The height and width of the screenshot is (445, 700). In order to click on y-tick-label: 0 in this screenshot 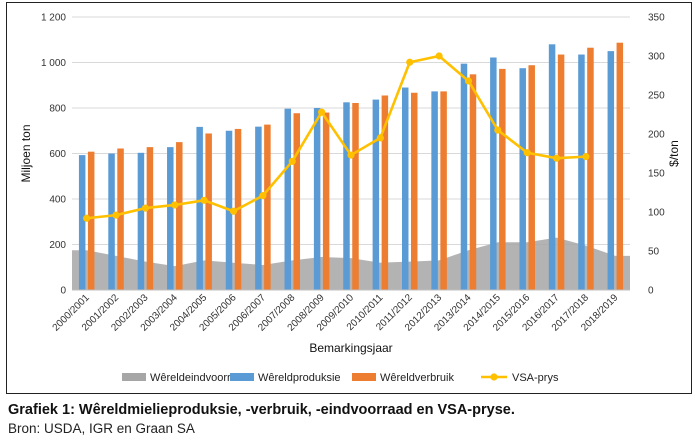, I will do `click(63, 291)`.